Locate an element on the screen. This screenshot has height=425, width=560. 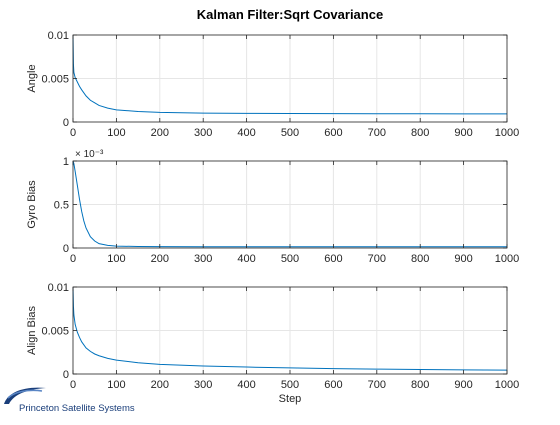
x-axis-label: Step is located at coordinates (290, 399).